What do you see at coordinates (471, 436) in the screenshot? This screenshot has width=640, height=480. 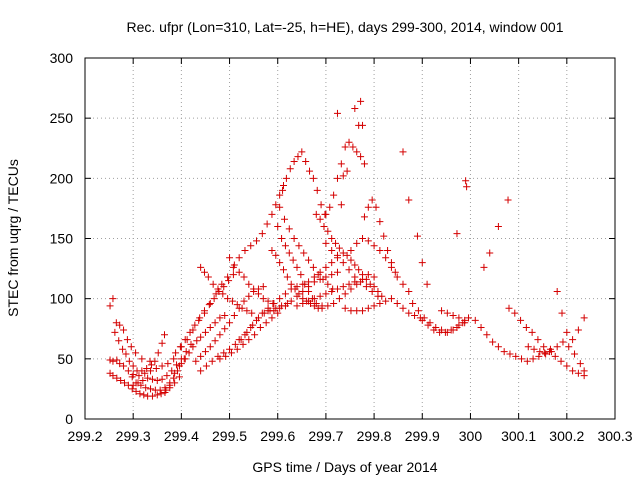 I see `x-tick-label: 300` at bounding box center [471, 436].